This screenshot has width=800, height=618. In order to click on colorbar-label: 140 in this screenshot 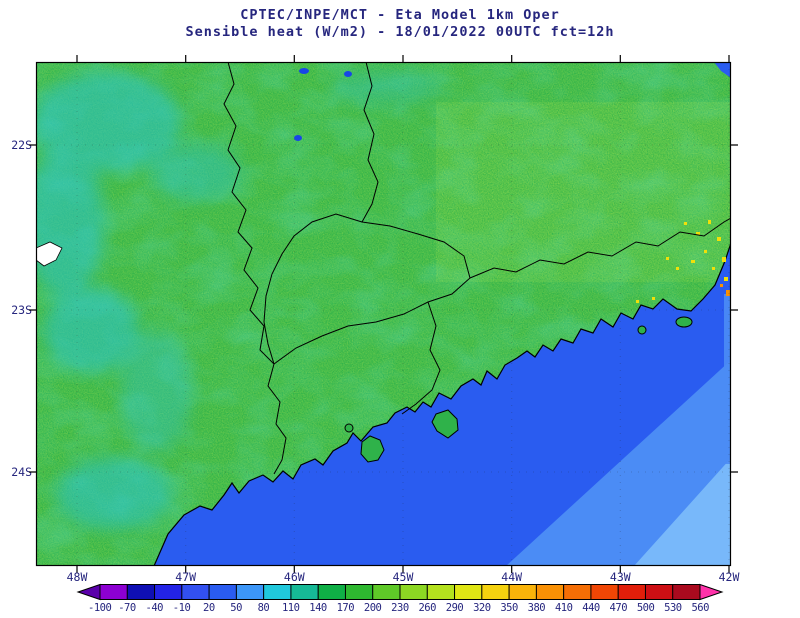, I will do `click(318, 608)`.